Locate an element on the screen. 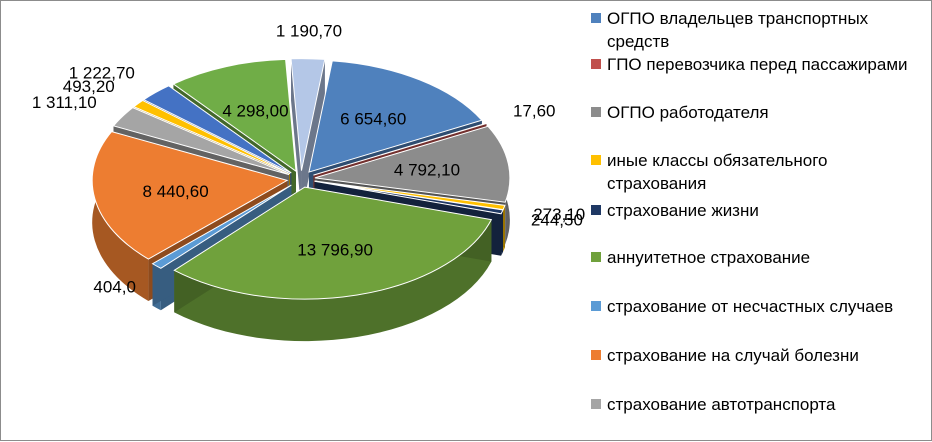 This screenshot has width=932, height=442. data-label: 4 792,10 is located at coordinates (427, 169).